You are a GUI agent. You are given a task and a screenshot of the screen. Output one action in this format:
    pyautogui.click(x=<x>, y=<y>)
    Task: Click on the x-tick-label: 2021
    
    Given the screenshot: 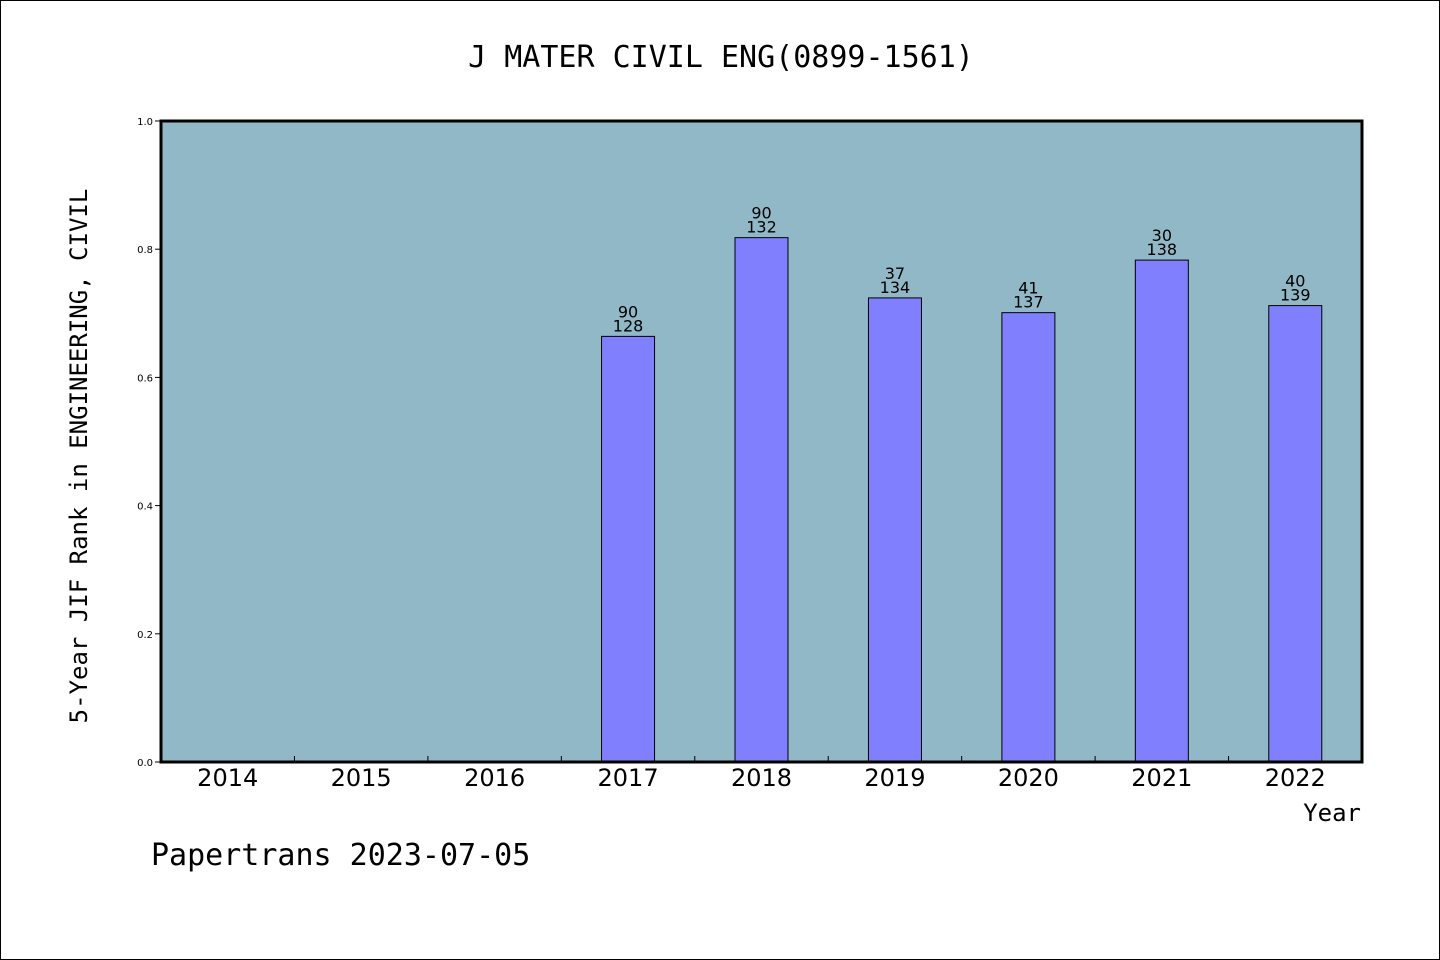 What is the action you would take?
    pyautogui.click(x=1161, y=778)
    